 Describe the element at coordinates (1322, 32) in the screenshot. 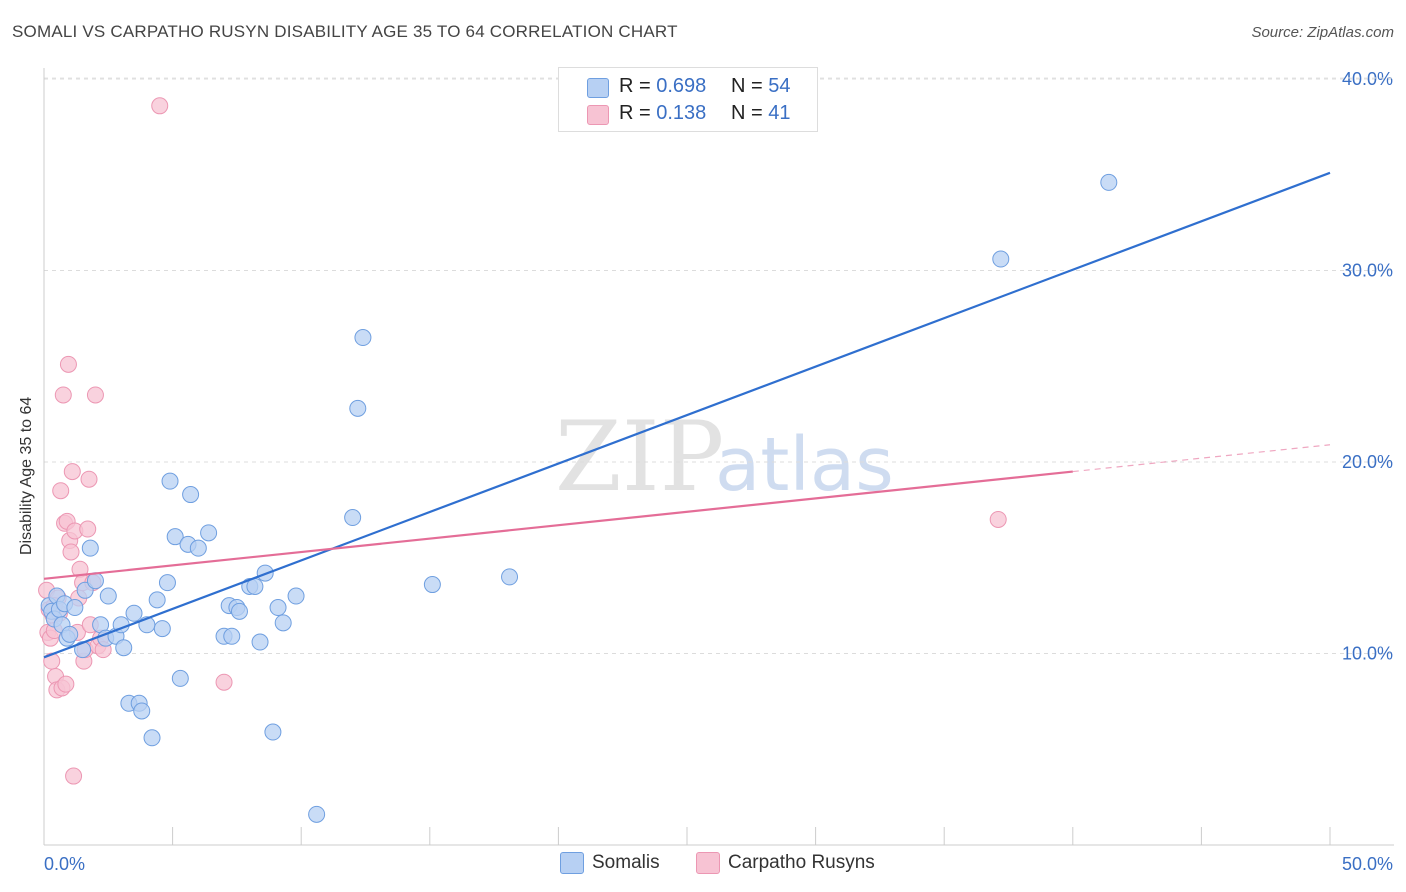

I see `source-label: Source: ZipAtlas.com` at that location.